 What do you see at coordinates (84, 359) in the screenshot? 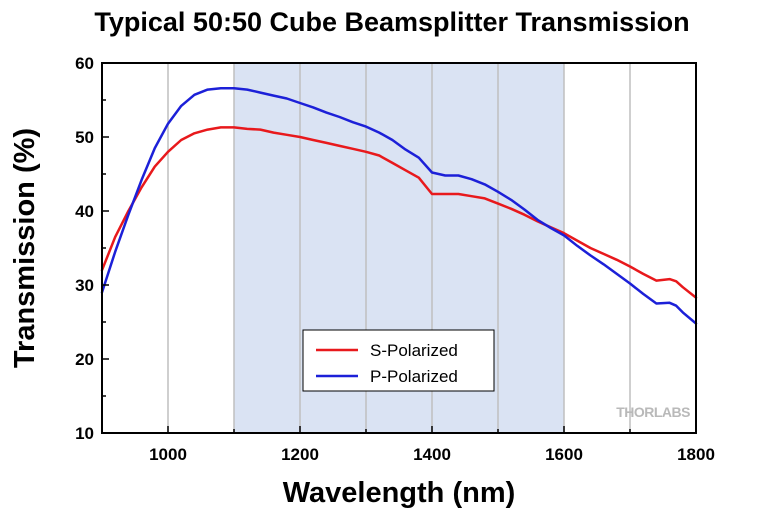
I see `y-tick-label: 20` at bounding box center [84, 359].